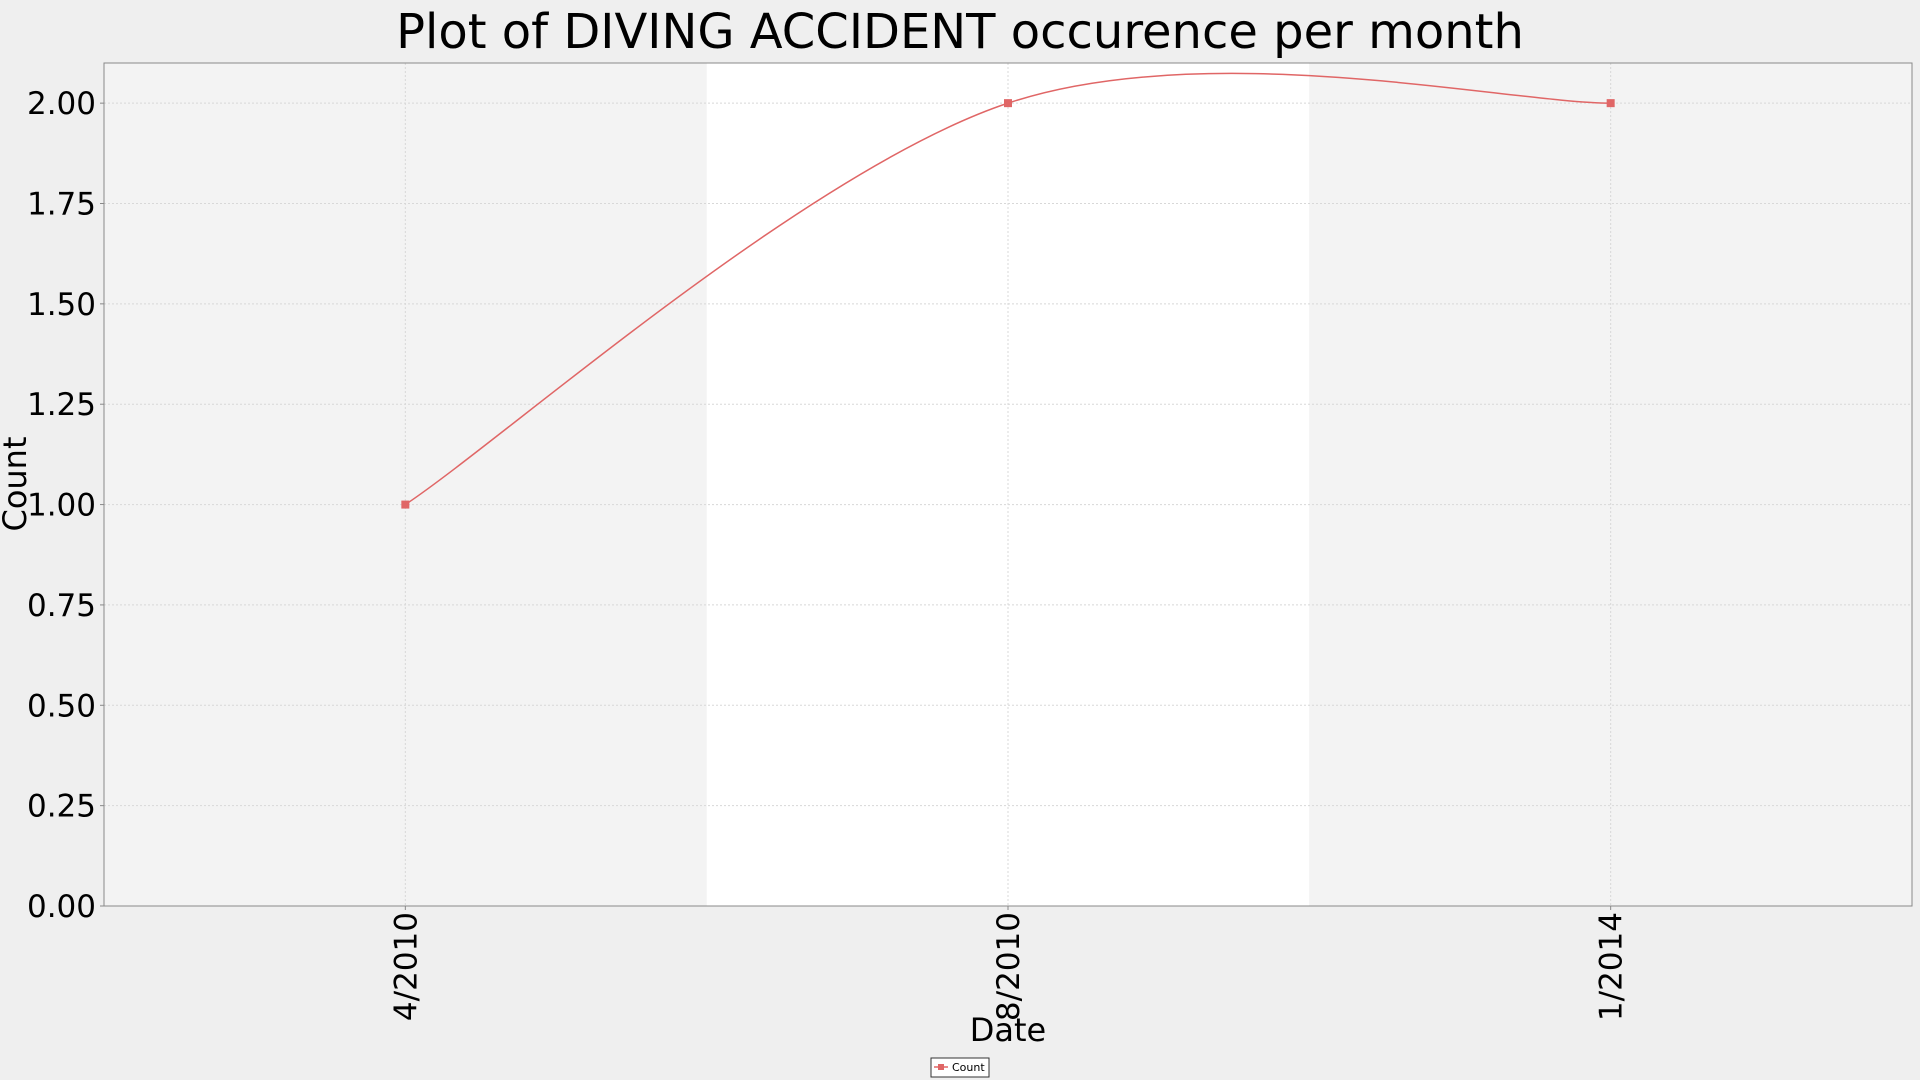 The width and height of the screenshot is (1920, 1080). I want to click on x-tick-label: 4/2010, so click(406, 966).